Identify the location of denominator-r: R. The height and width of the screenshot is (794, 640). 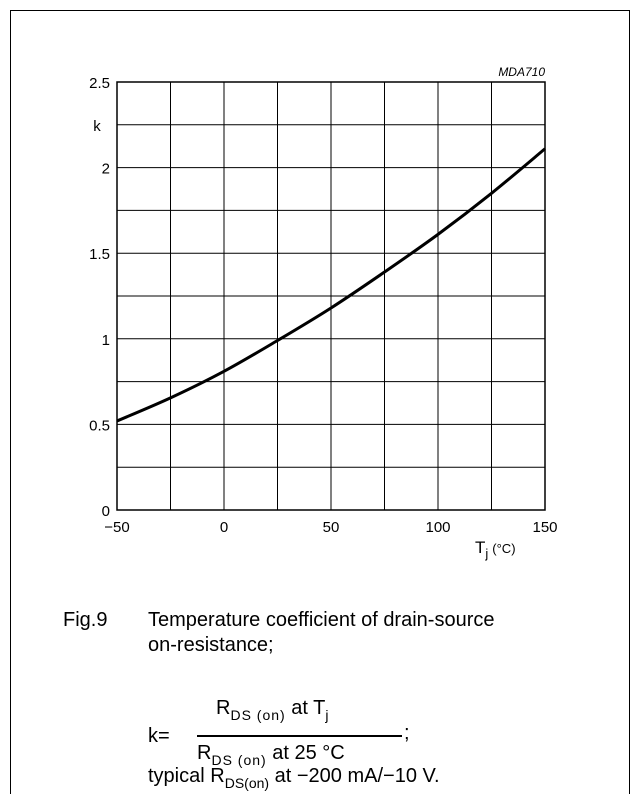
(204, 753).